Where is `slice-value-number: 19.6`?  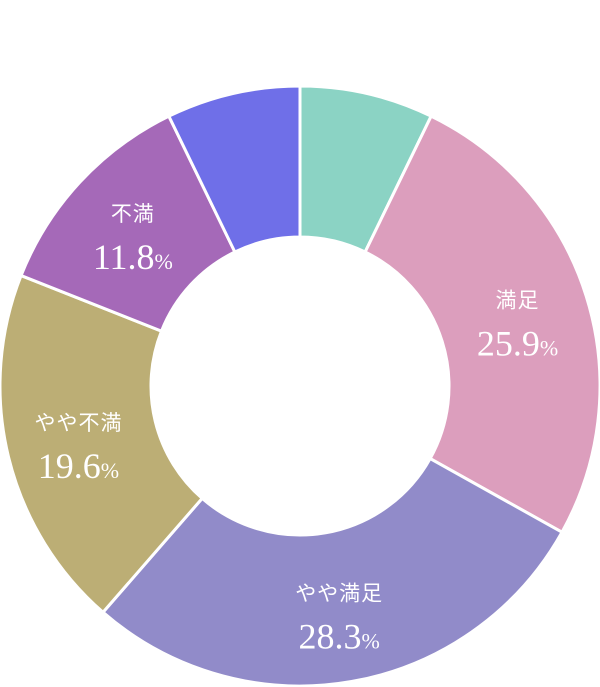 slice-value-number: 19.6 is located at coordinates (69, 466).